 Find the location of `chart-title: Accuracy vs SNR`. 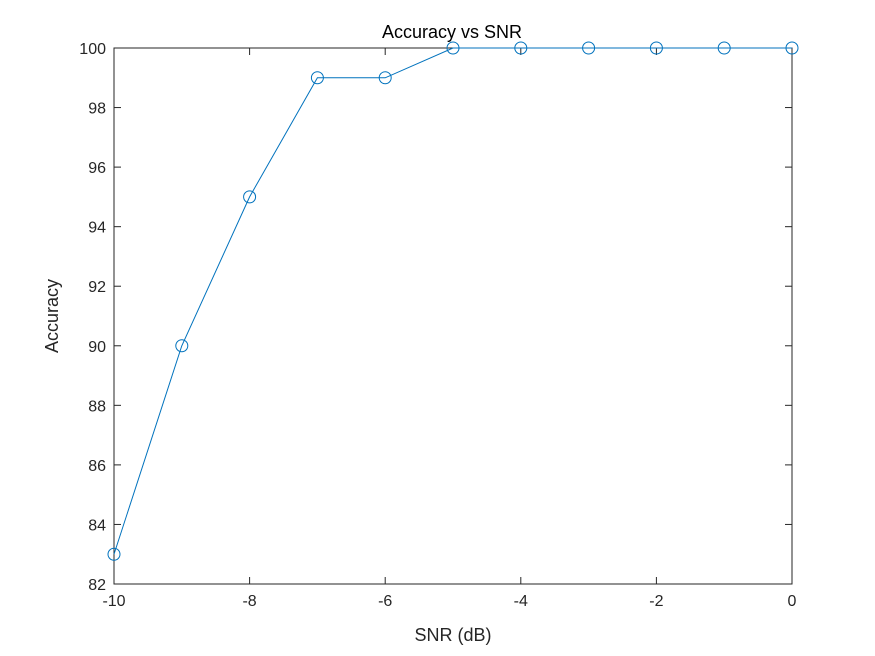

chart-title: Accuracy vs SNR is located at coordinates (452, 32).